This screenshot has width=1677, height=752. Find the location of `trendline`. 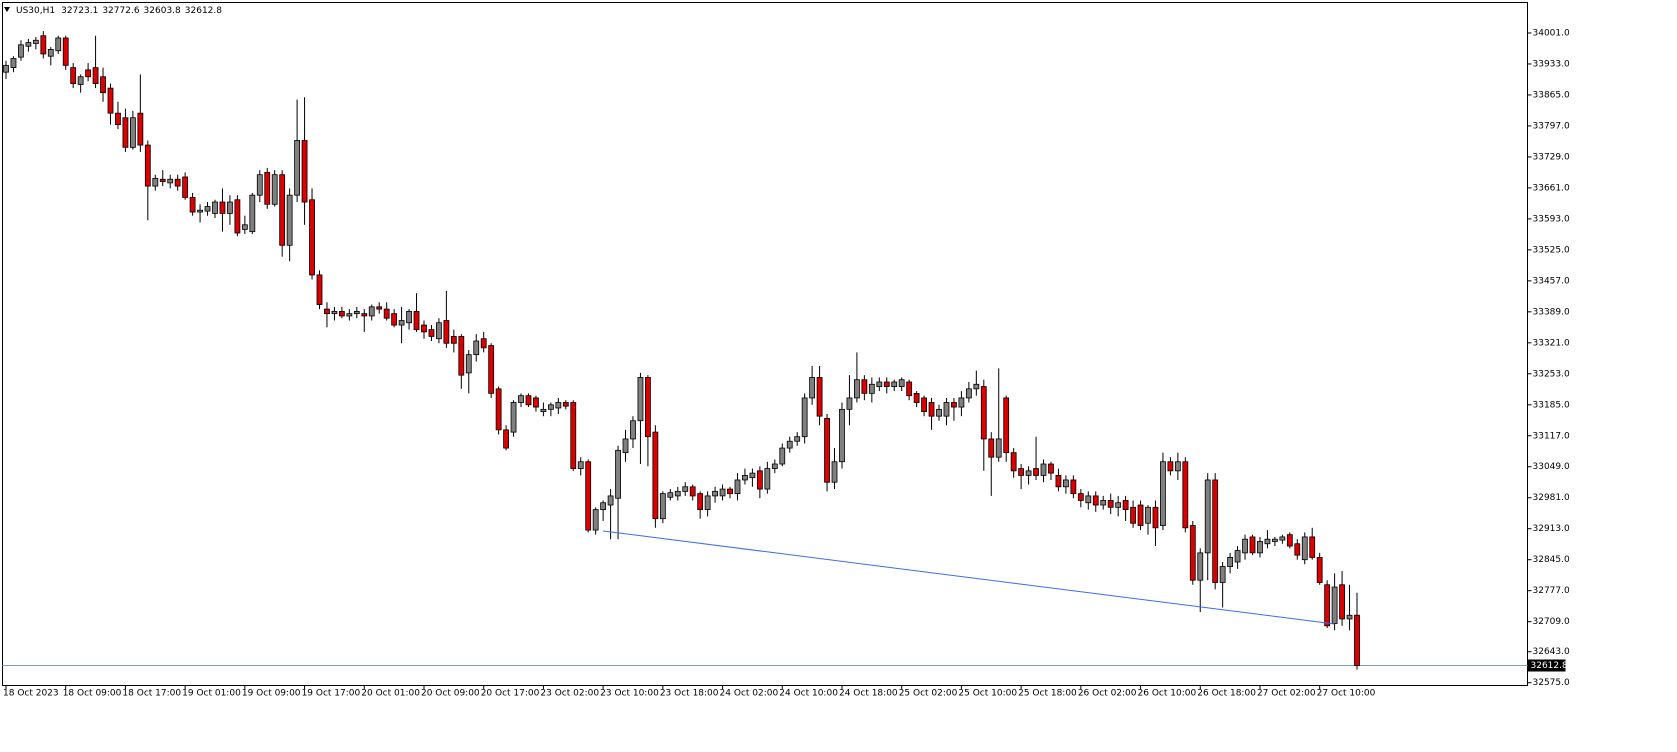

trendline is located at coordinates (969, 577).